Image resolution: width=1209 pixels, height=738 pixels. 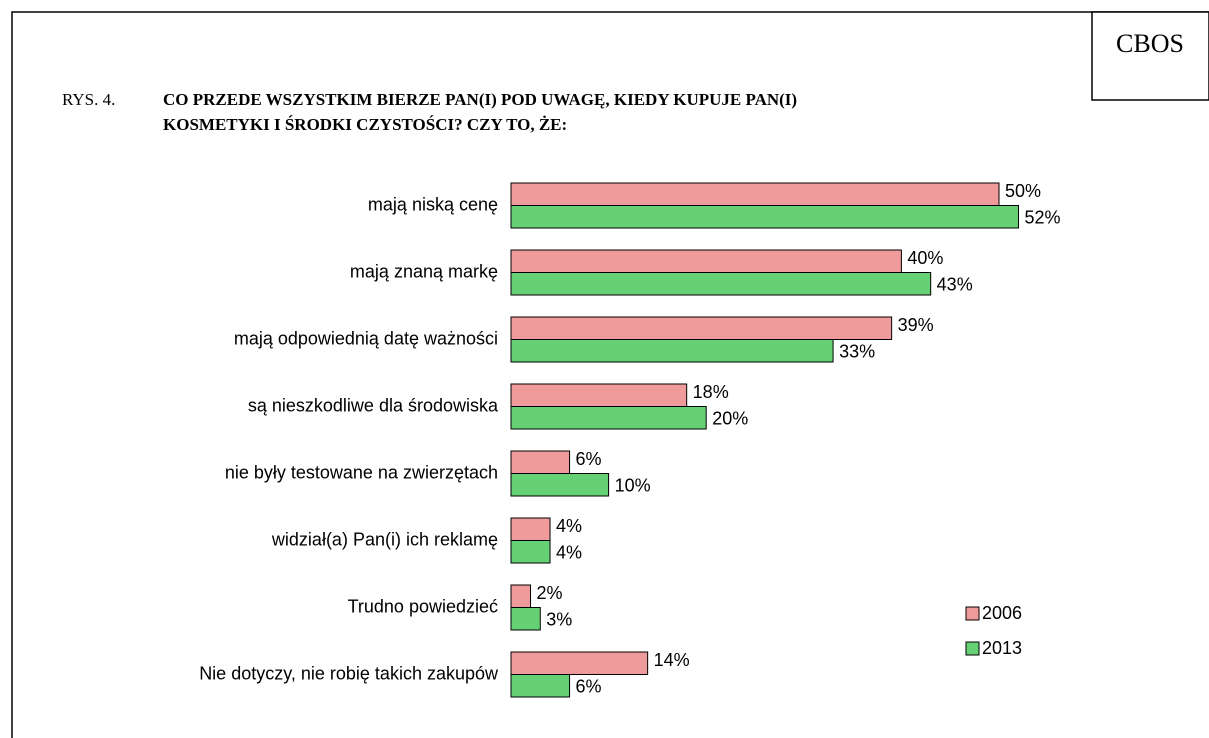 I want to click on value-label: 2%, so click(x=550, y=593).